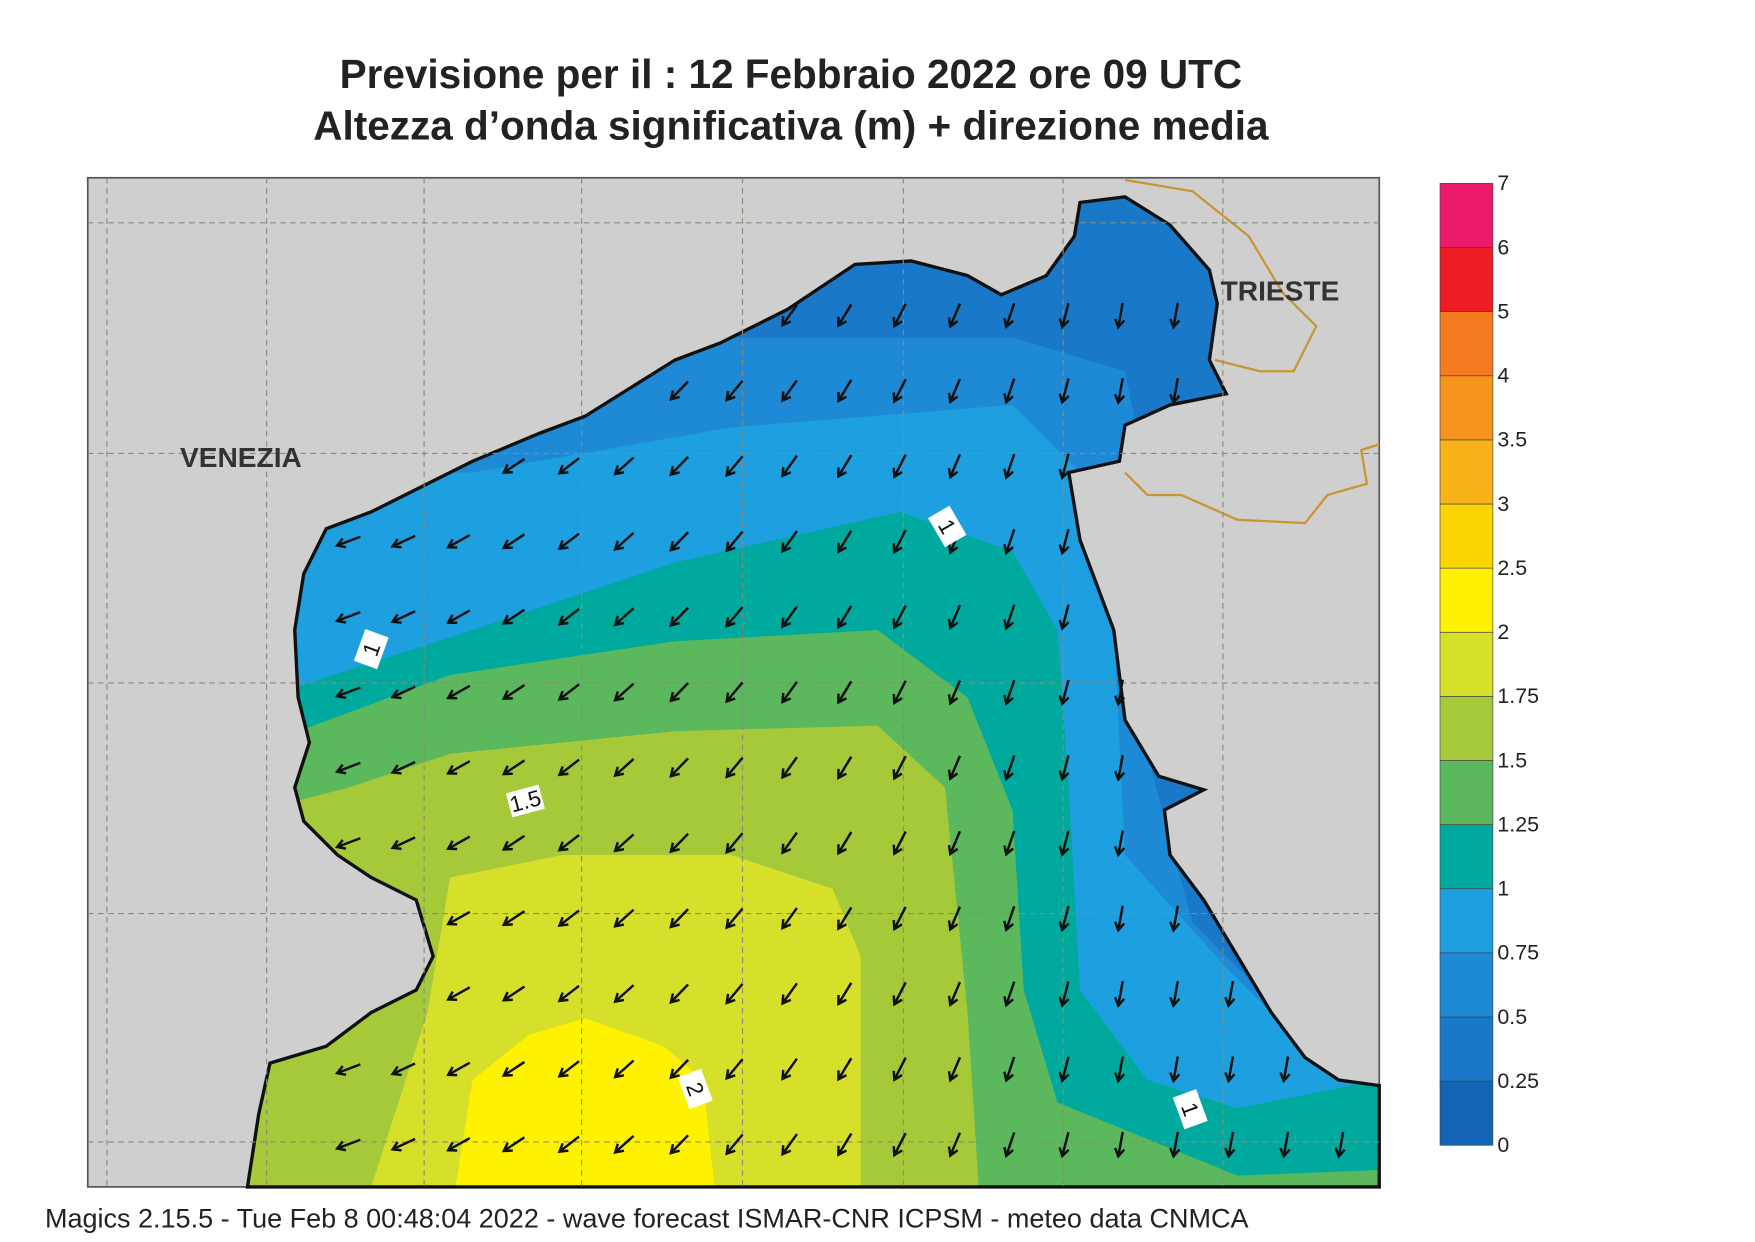 This screenshot has height=1242, width=1755. What do you see at coordinates (241, 457) in the screenshot?
I see `city-label: VENEZIA` at bounding box center [241, 457].